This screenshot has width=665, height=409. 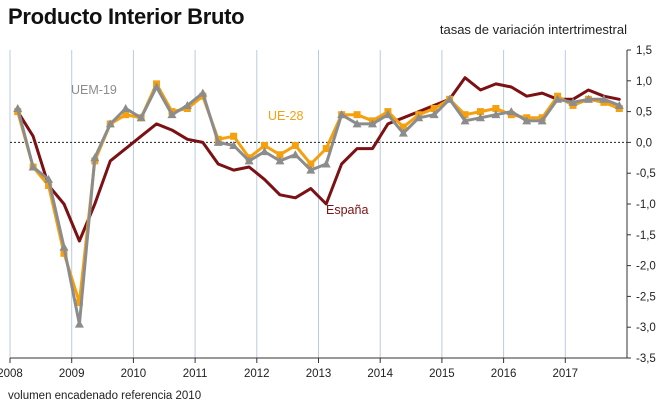 What do you see at coordinates (566, 374) in the screenshot?
I see `x-tick-label: 2017` at bounding box center [566, 374].